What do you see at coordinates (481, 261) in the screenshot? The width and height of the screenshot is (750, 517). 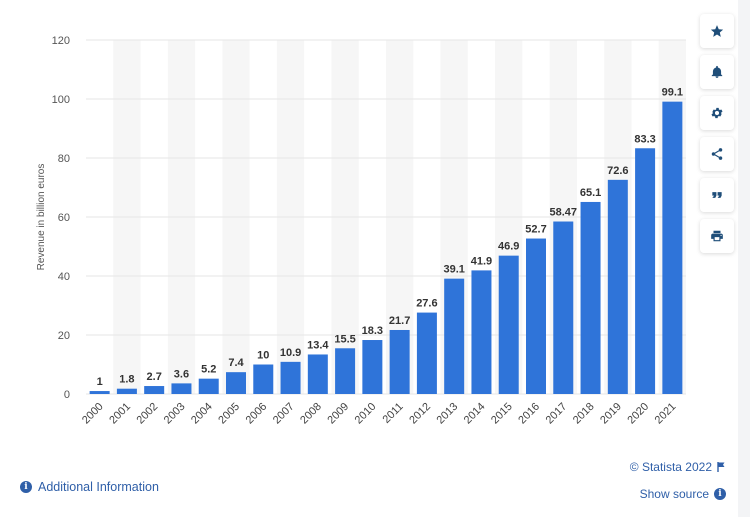 I see `data-label: 41.9` at bounding box center [481, 261].